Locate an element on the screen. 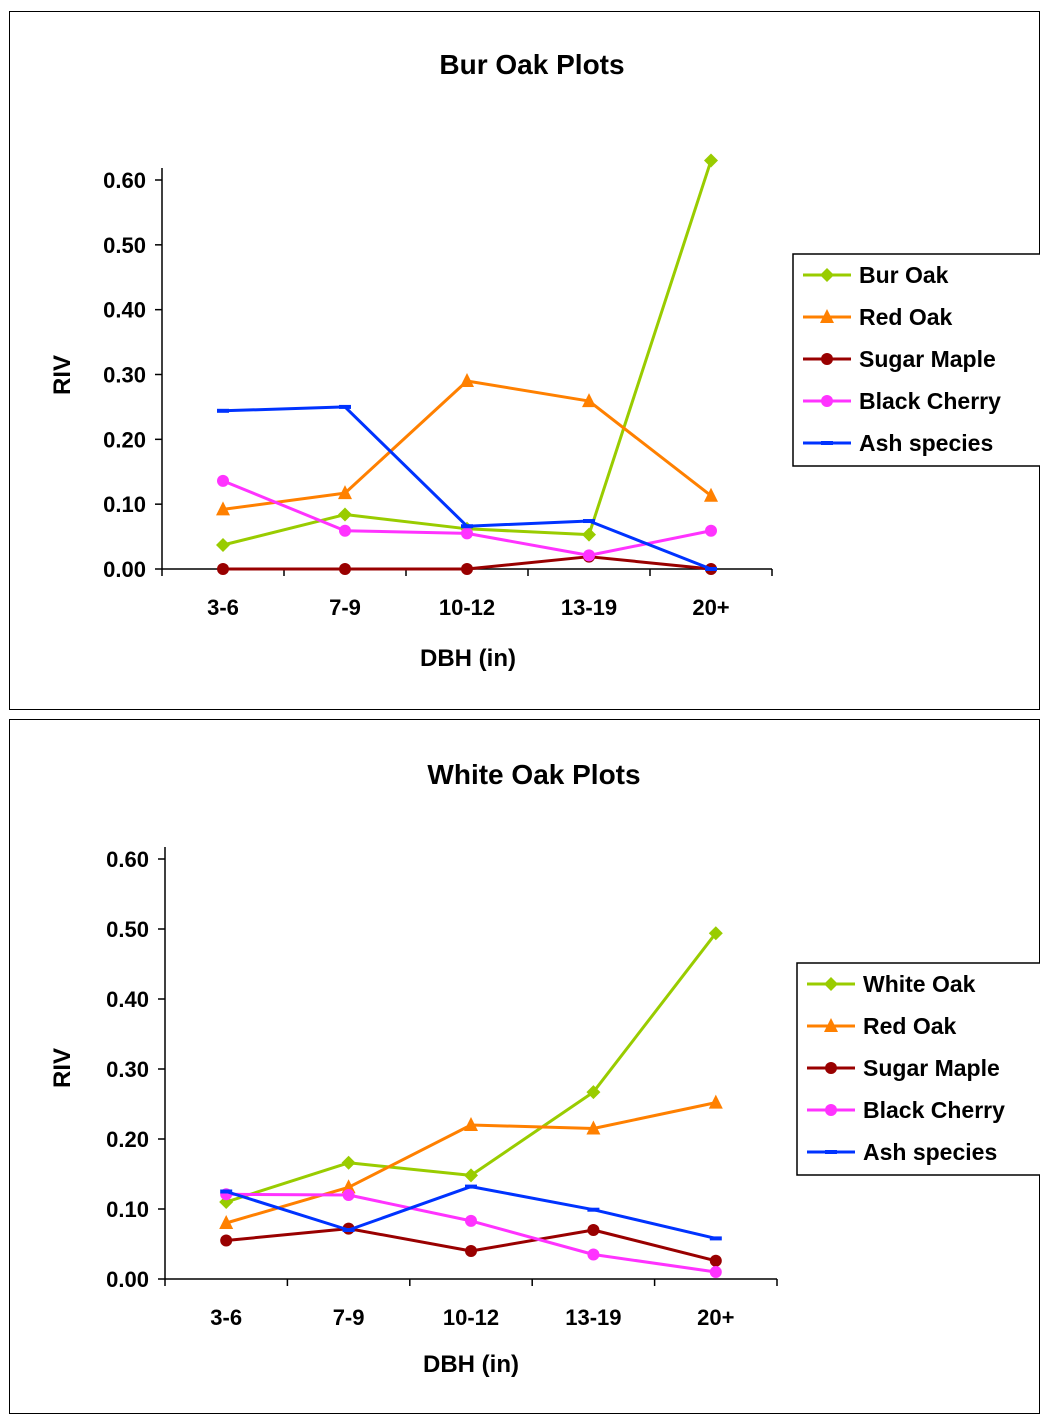 The image size is (1040, 1415). series-ash-species is located at coordinates (467, 487).